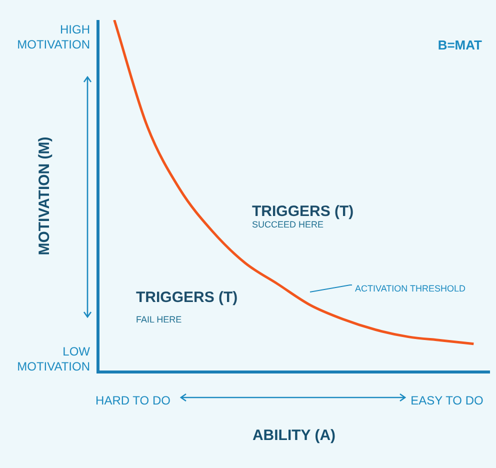 The image size is (496, 468). Describe the element at coordinates (460, 45) in the screenshot. I see `annotation: B=MAT` at that location.